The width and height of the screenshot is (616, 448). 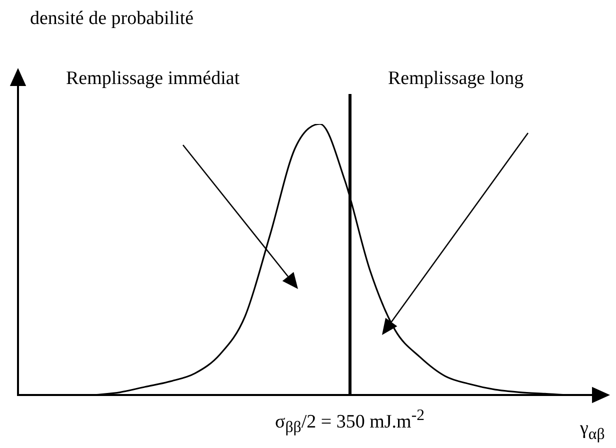 What do you see at coordinates (153, 79) in the screenshot?
I see `text: Remplissage immédiat` at bounding box center [153, 79].